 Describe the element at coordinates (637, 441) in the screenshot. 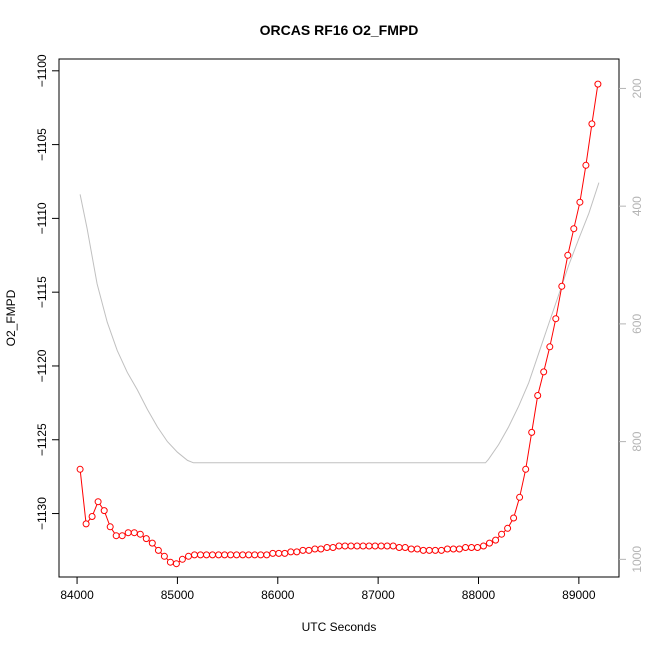

I see `y2-tick-label: 800` at that location.